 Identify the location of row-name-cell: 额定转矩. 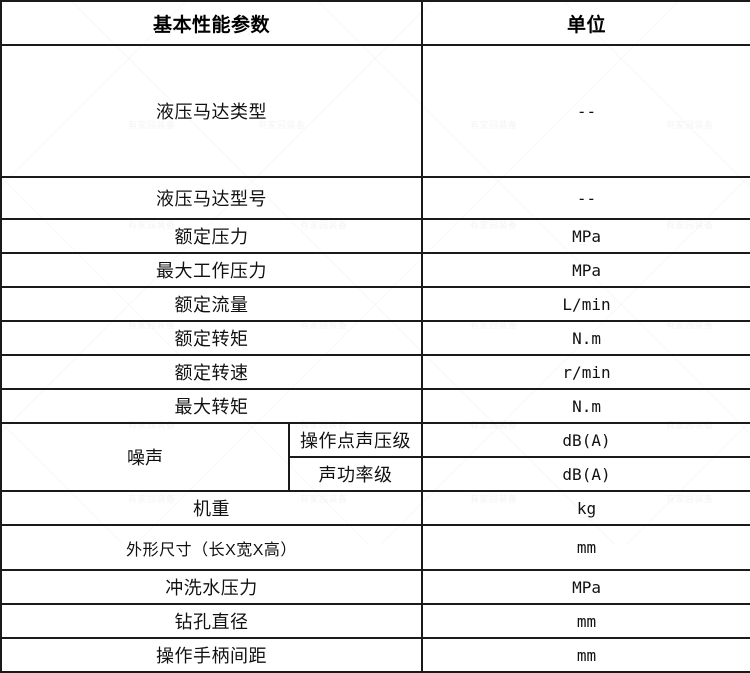
(212, 338).